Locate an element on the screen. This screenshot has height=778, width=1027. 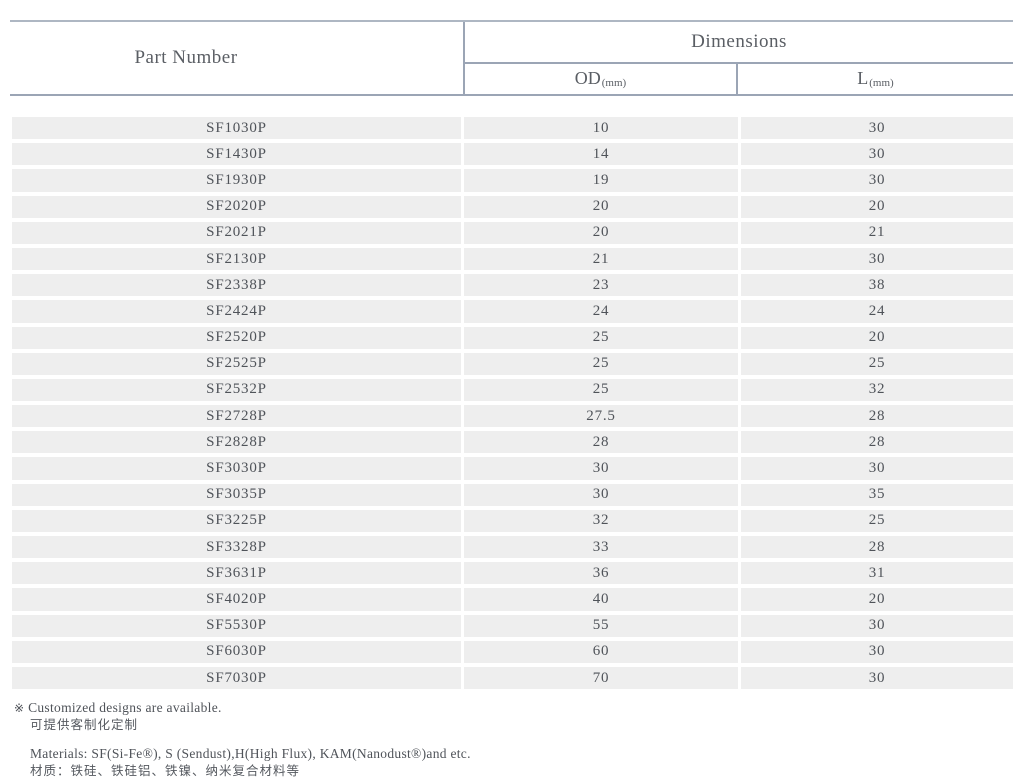
table-row: SF3225P 32 25 is located at coordinates (512, 520).